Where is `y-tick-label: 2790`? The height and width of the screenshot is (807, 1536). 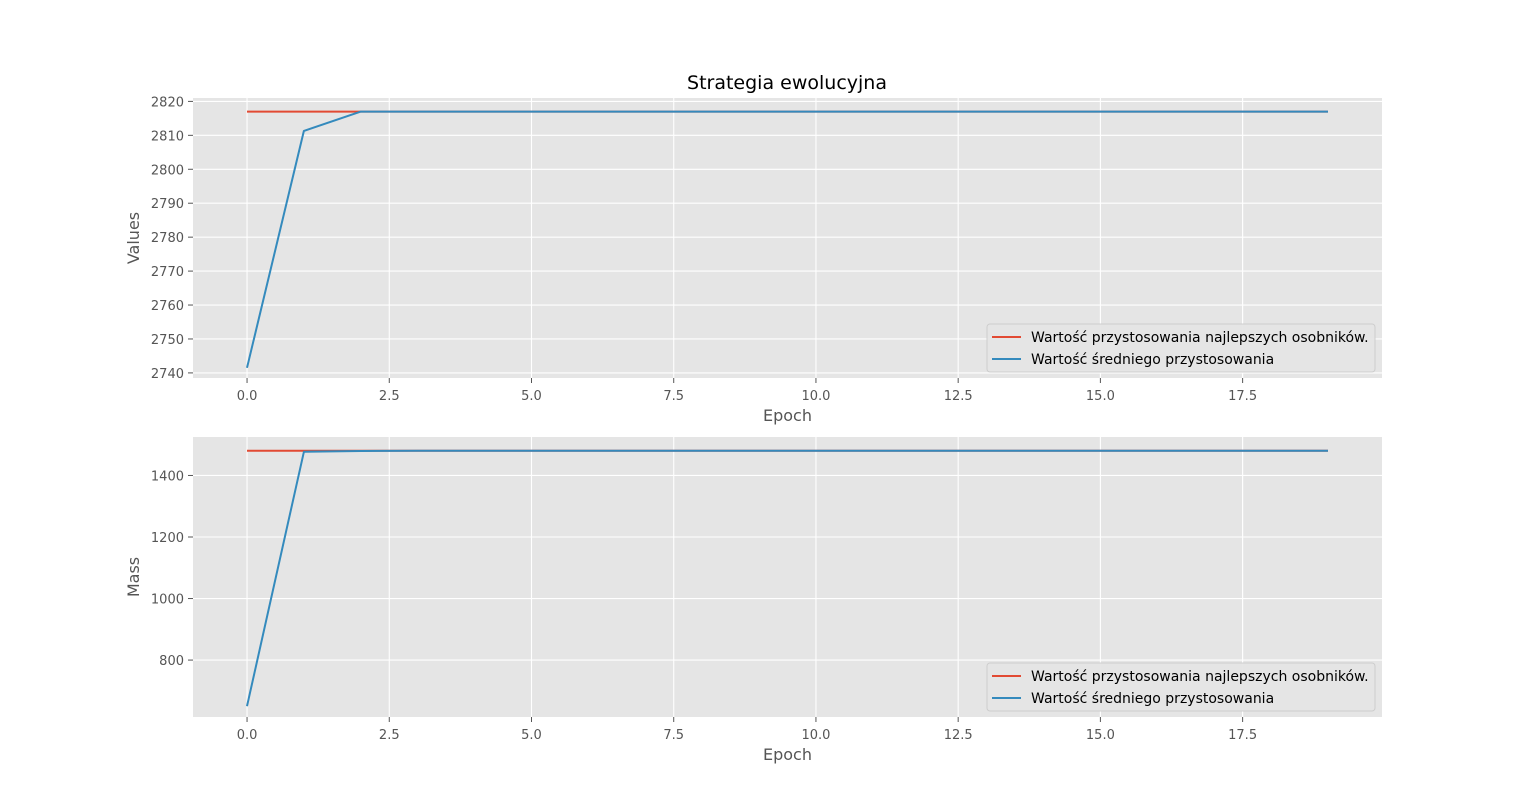 y-tick-label: 2790 is located at coordinates (167, 204).